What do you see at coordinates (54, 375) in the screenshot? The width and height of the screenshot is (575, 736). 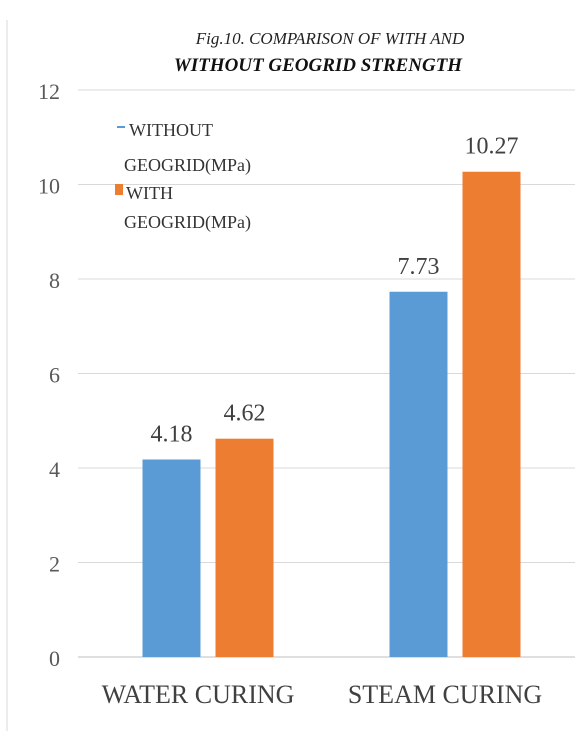 I see `y-tick-label: 6` at bounding box center [54, 375].